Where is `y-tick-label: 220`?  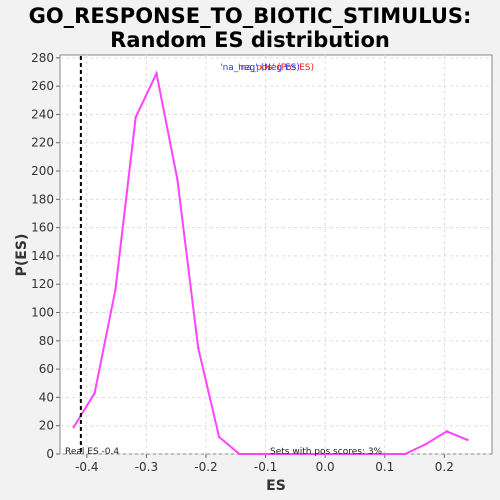 y-tick-label: 220 is located at coordinates (42, 143).